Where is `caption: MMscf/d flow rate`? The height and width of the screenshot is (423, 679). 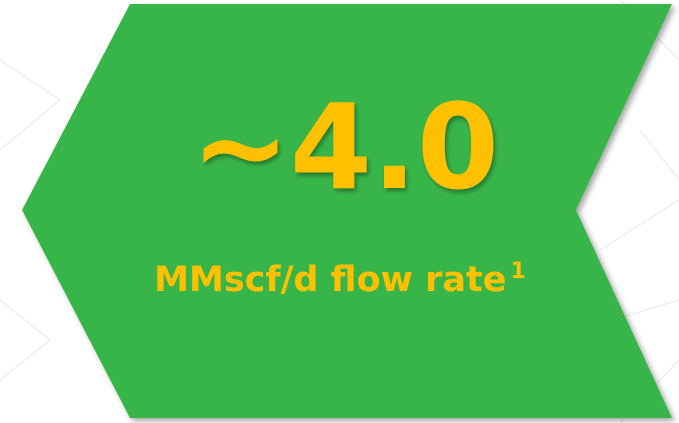 caption: MMscf/d flow rate is located at coordinates (330, 280).